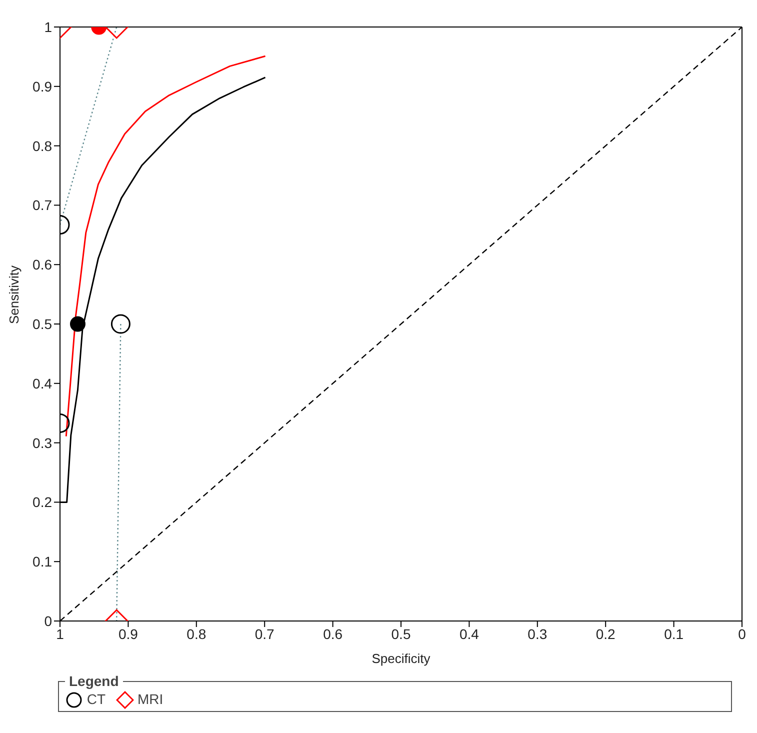 The height and width of the screenshot is (733, 757). I want to click on y-tick-label: 0.7, so click(42, 205).